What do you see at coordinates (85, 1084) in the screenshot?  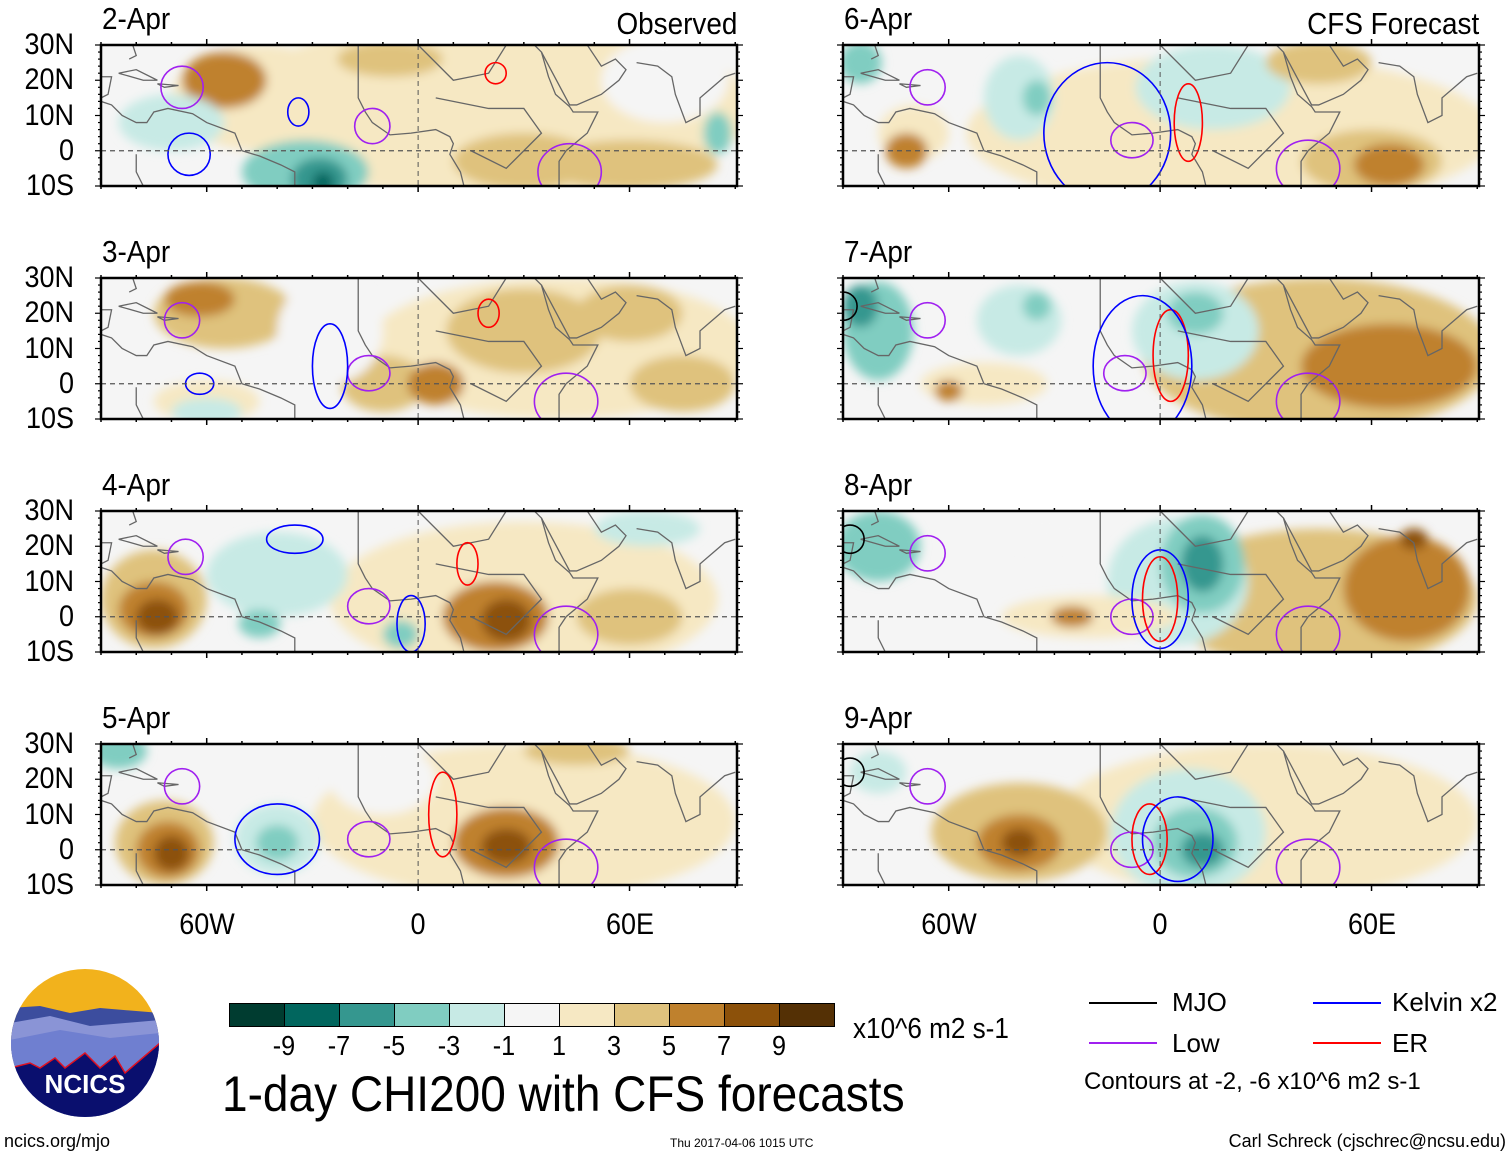 I see `logo-text: NCICS` at bounding box center [85, 1084].